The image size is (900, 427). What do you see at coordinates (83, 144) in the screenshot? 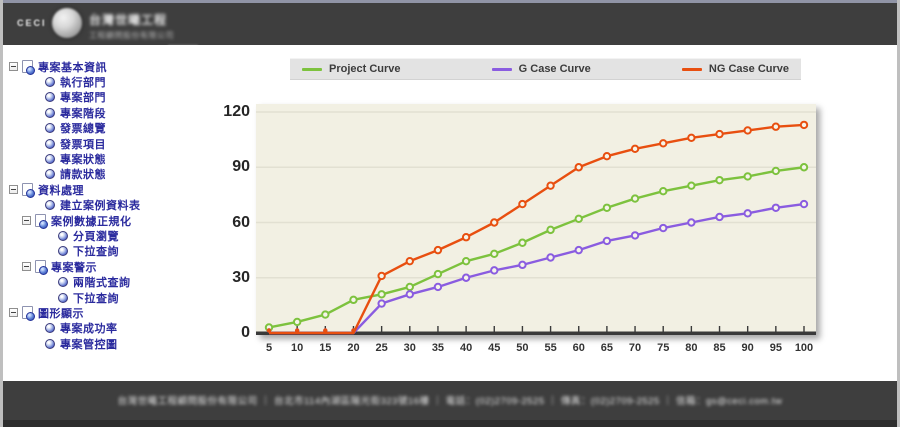
I see `tree-item-label: 發票項目` at bounding box center [83, 144].